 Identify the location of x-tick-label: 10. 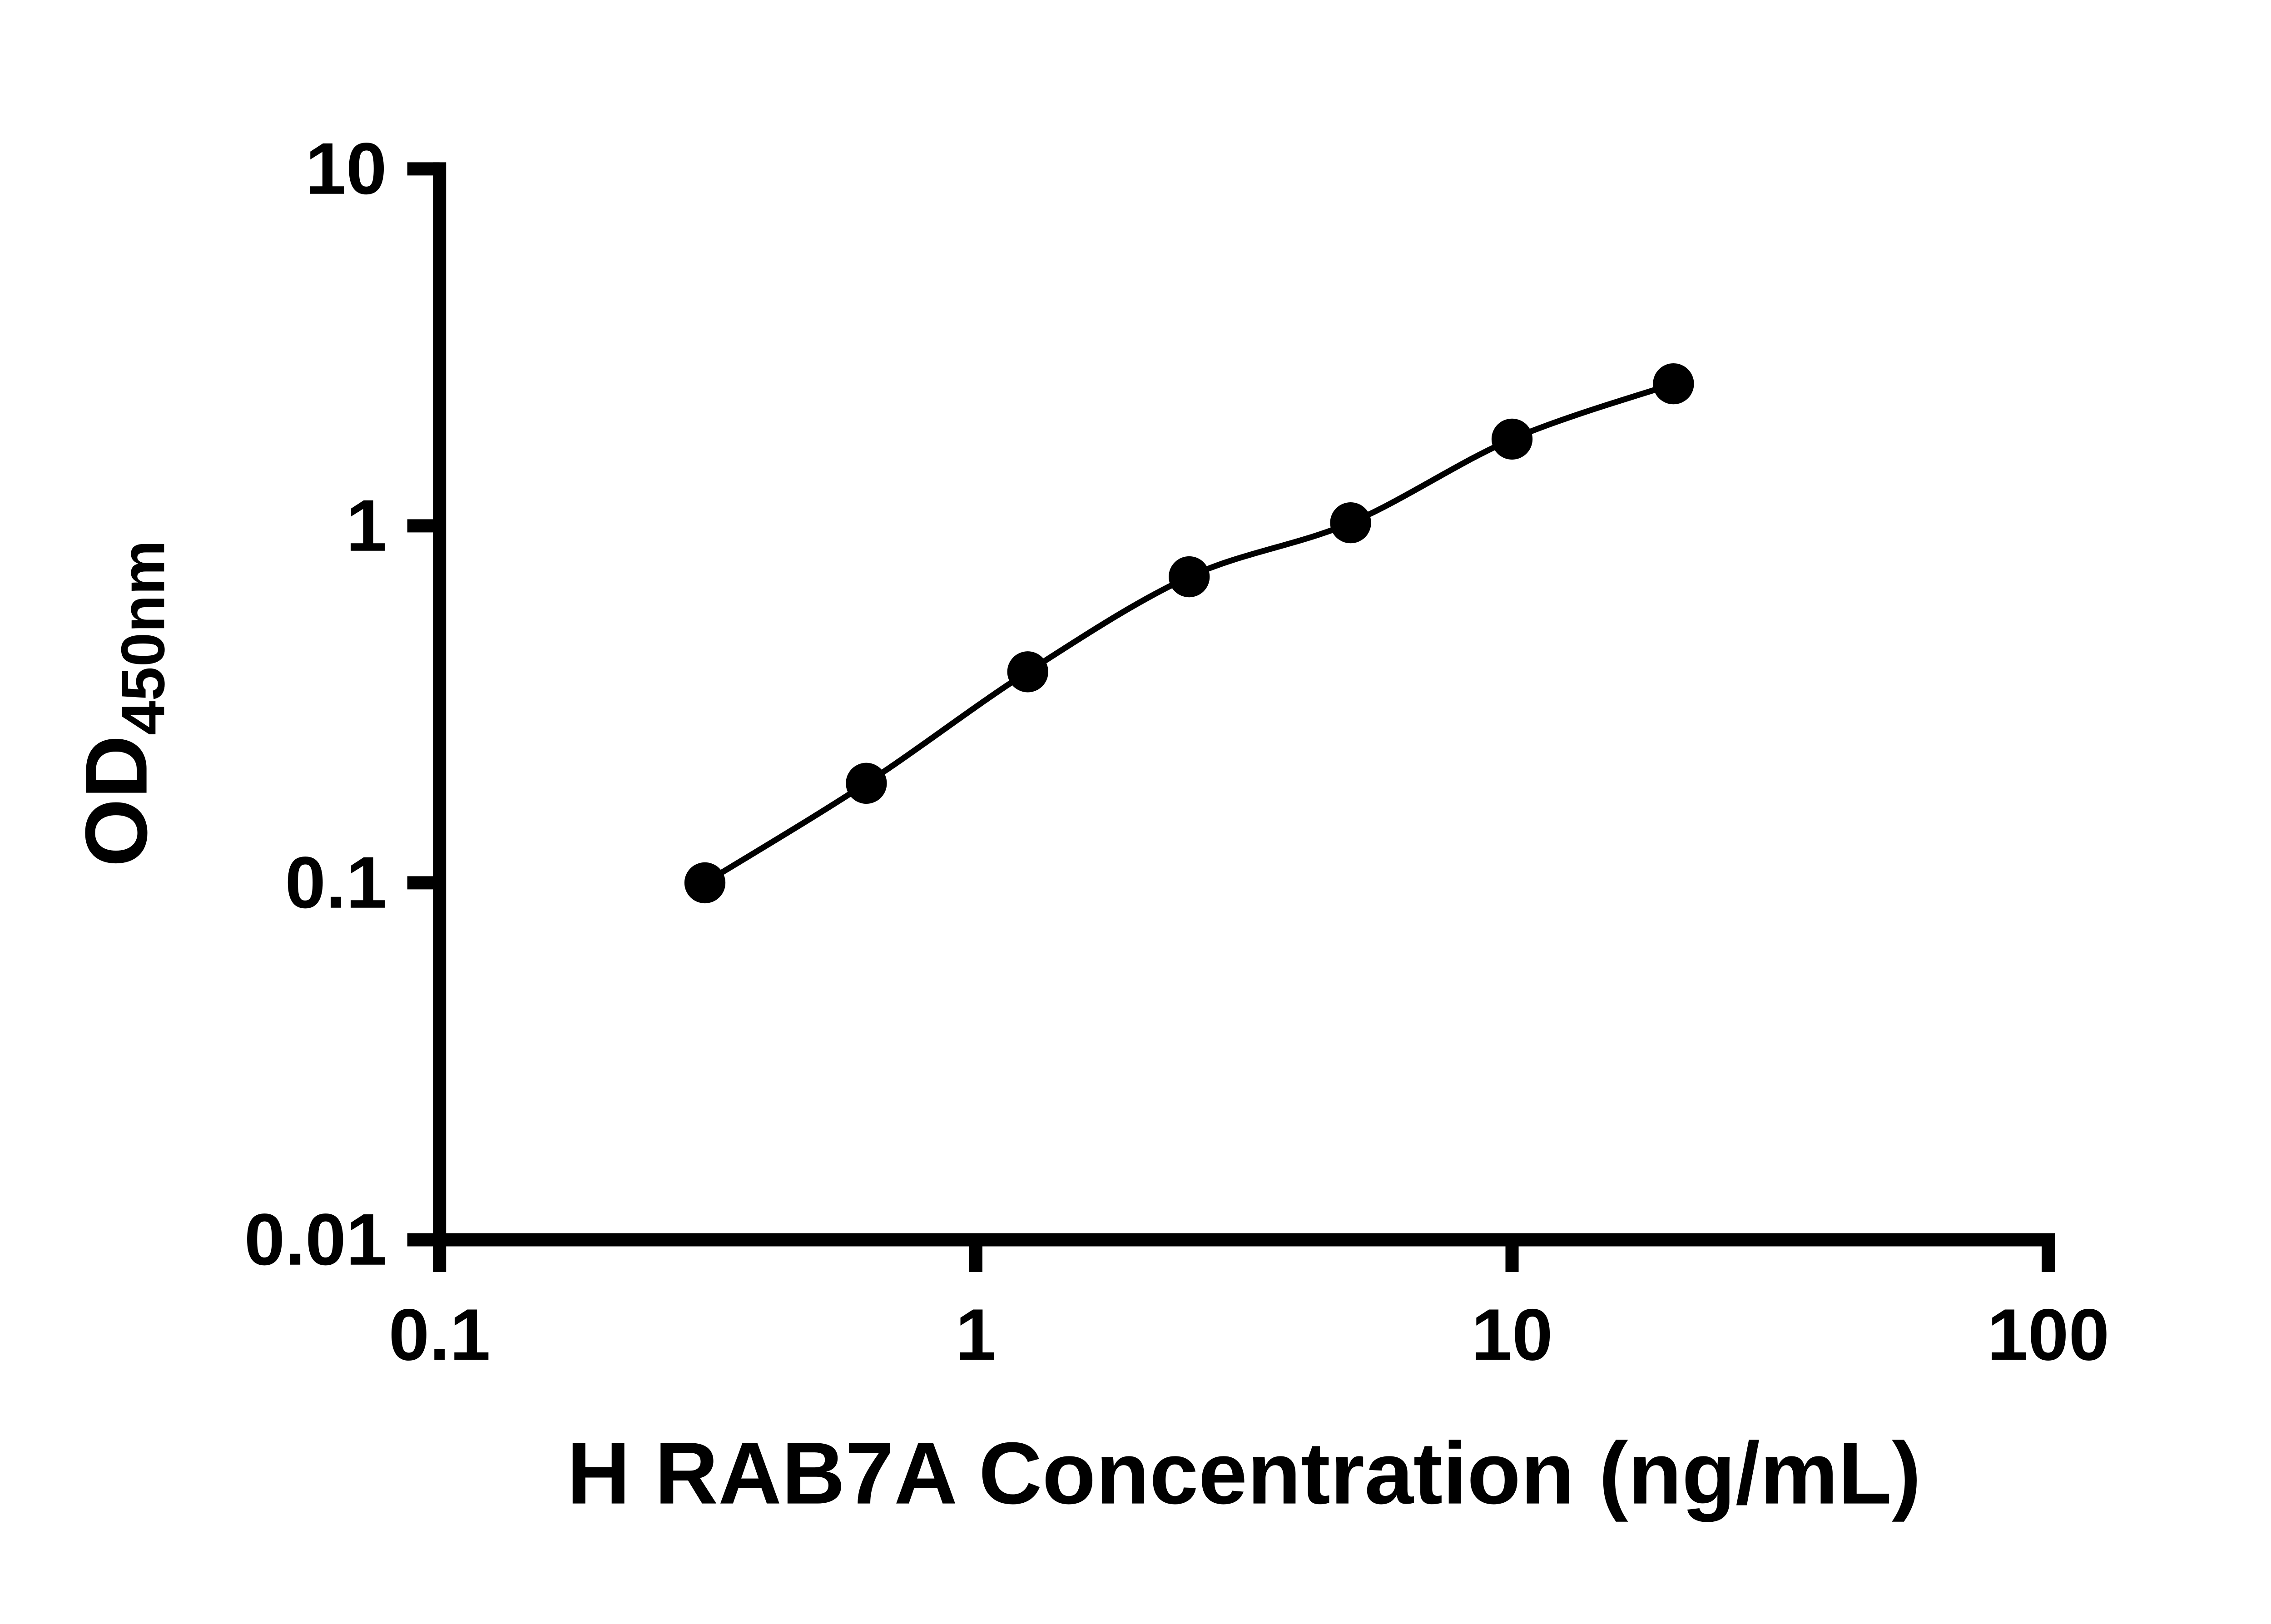
(1511, 1335).